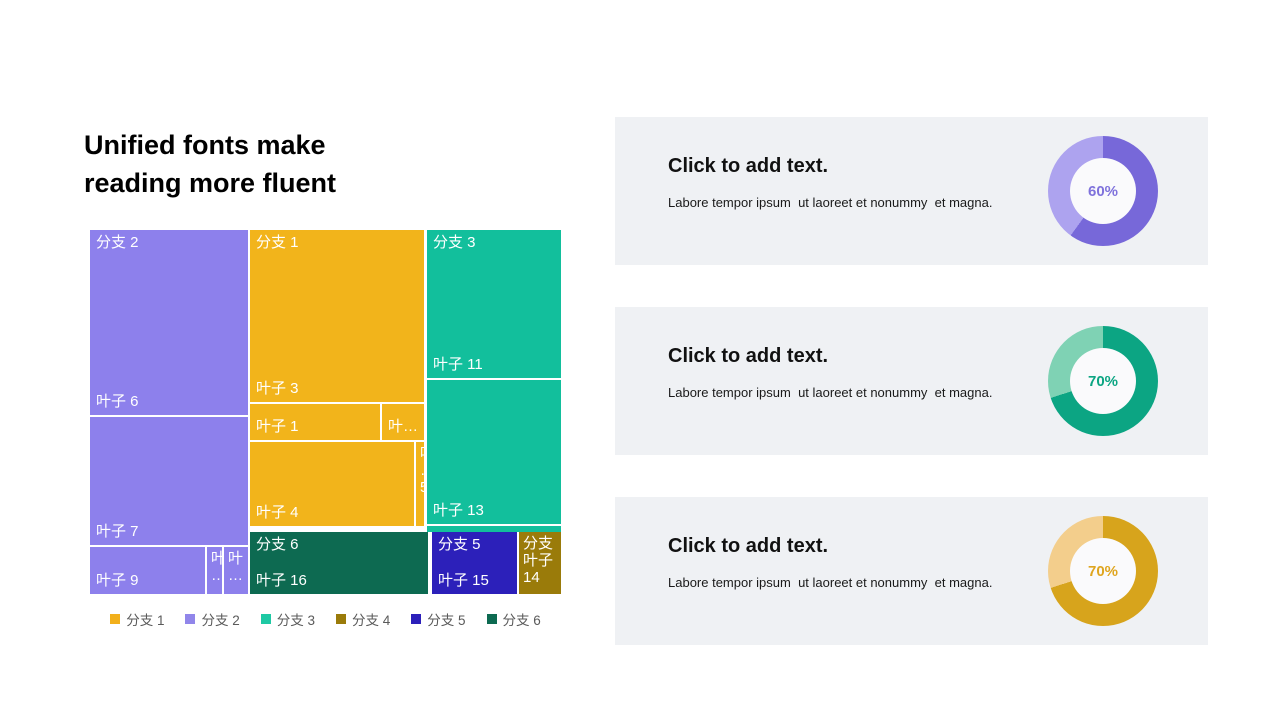 The image size is (1280, 720). What do you see at coordinates (371, 620) in the screenshot?
I see `legend-label: 分支 4` at bounding box center [371, 620].